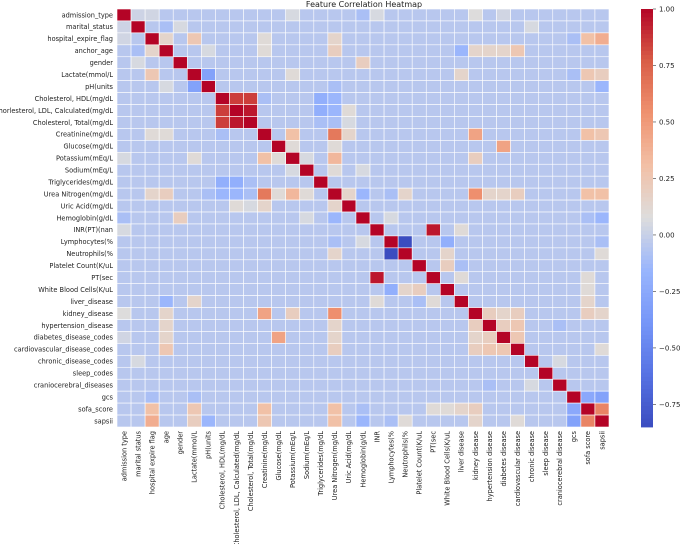 This screenshot has height=544, width=685. What do you see at coordinates (64, 350) in the screenshot?
I see `y-tick-label: cardiovascular_disease_codes` at bounding box center [64, 350].